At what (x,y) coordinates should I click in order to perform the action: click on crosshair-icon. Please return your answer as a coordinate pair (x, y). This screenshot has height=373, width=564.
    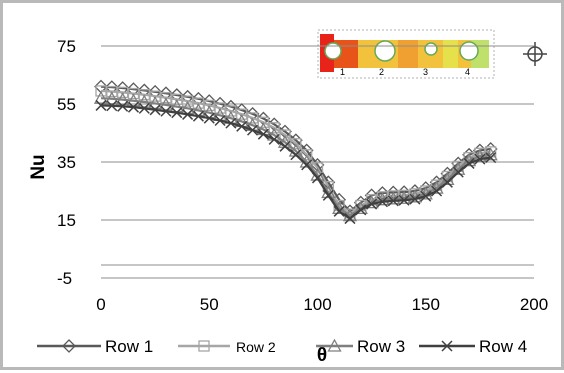
    Looking at the image, I should click on (535, 54).